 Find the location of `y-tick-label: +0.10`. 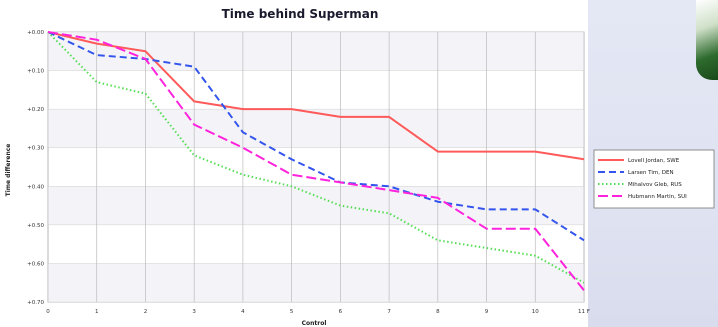

y-tick-label: +0.10 is located at coordinates (35, 72).